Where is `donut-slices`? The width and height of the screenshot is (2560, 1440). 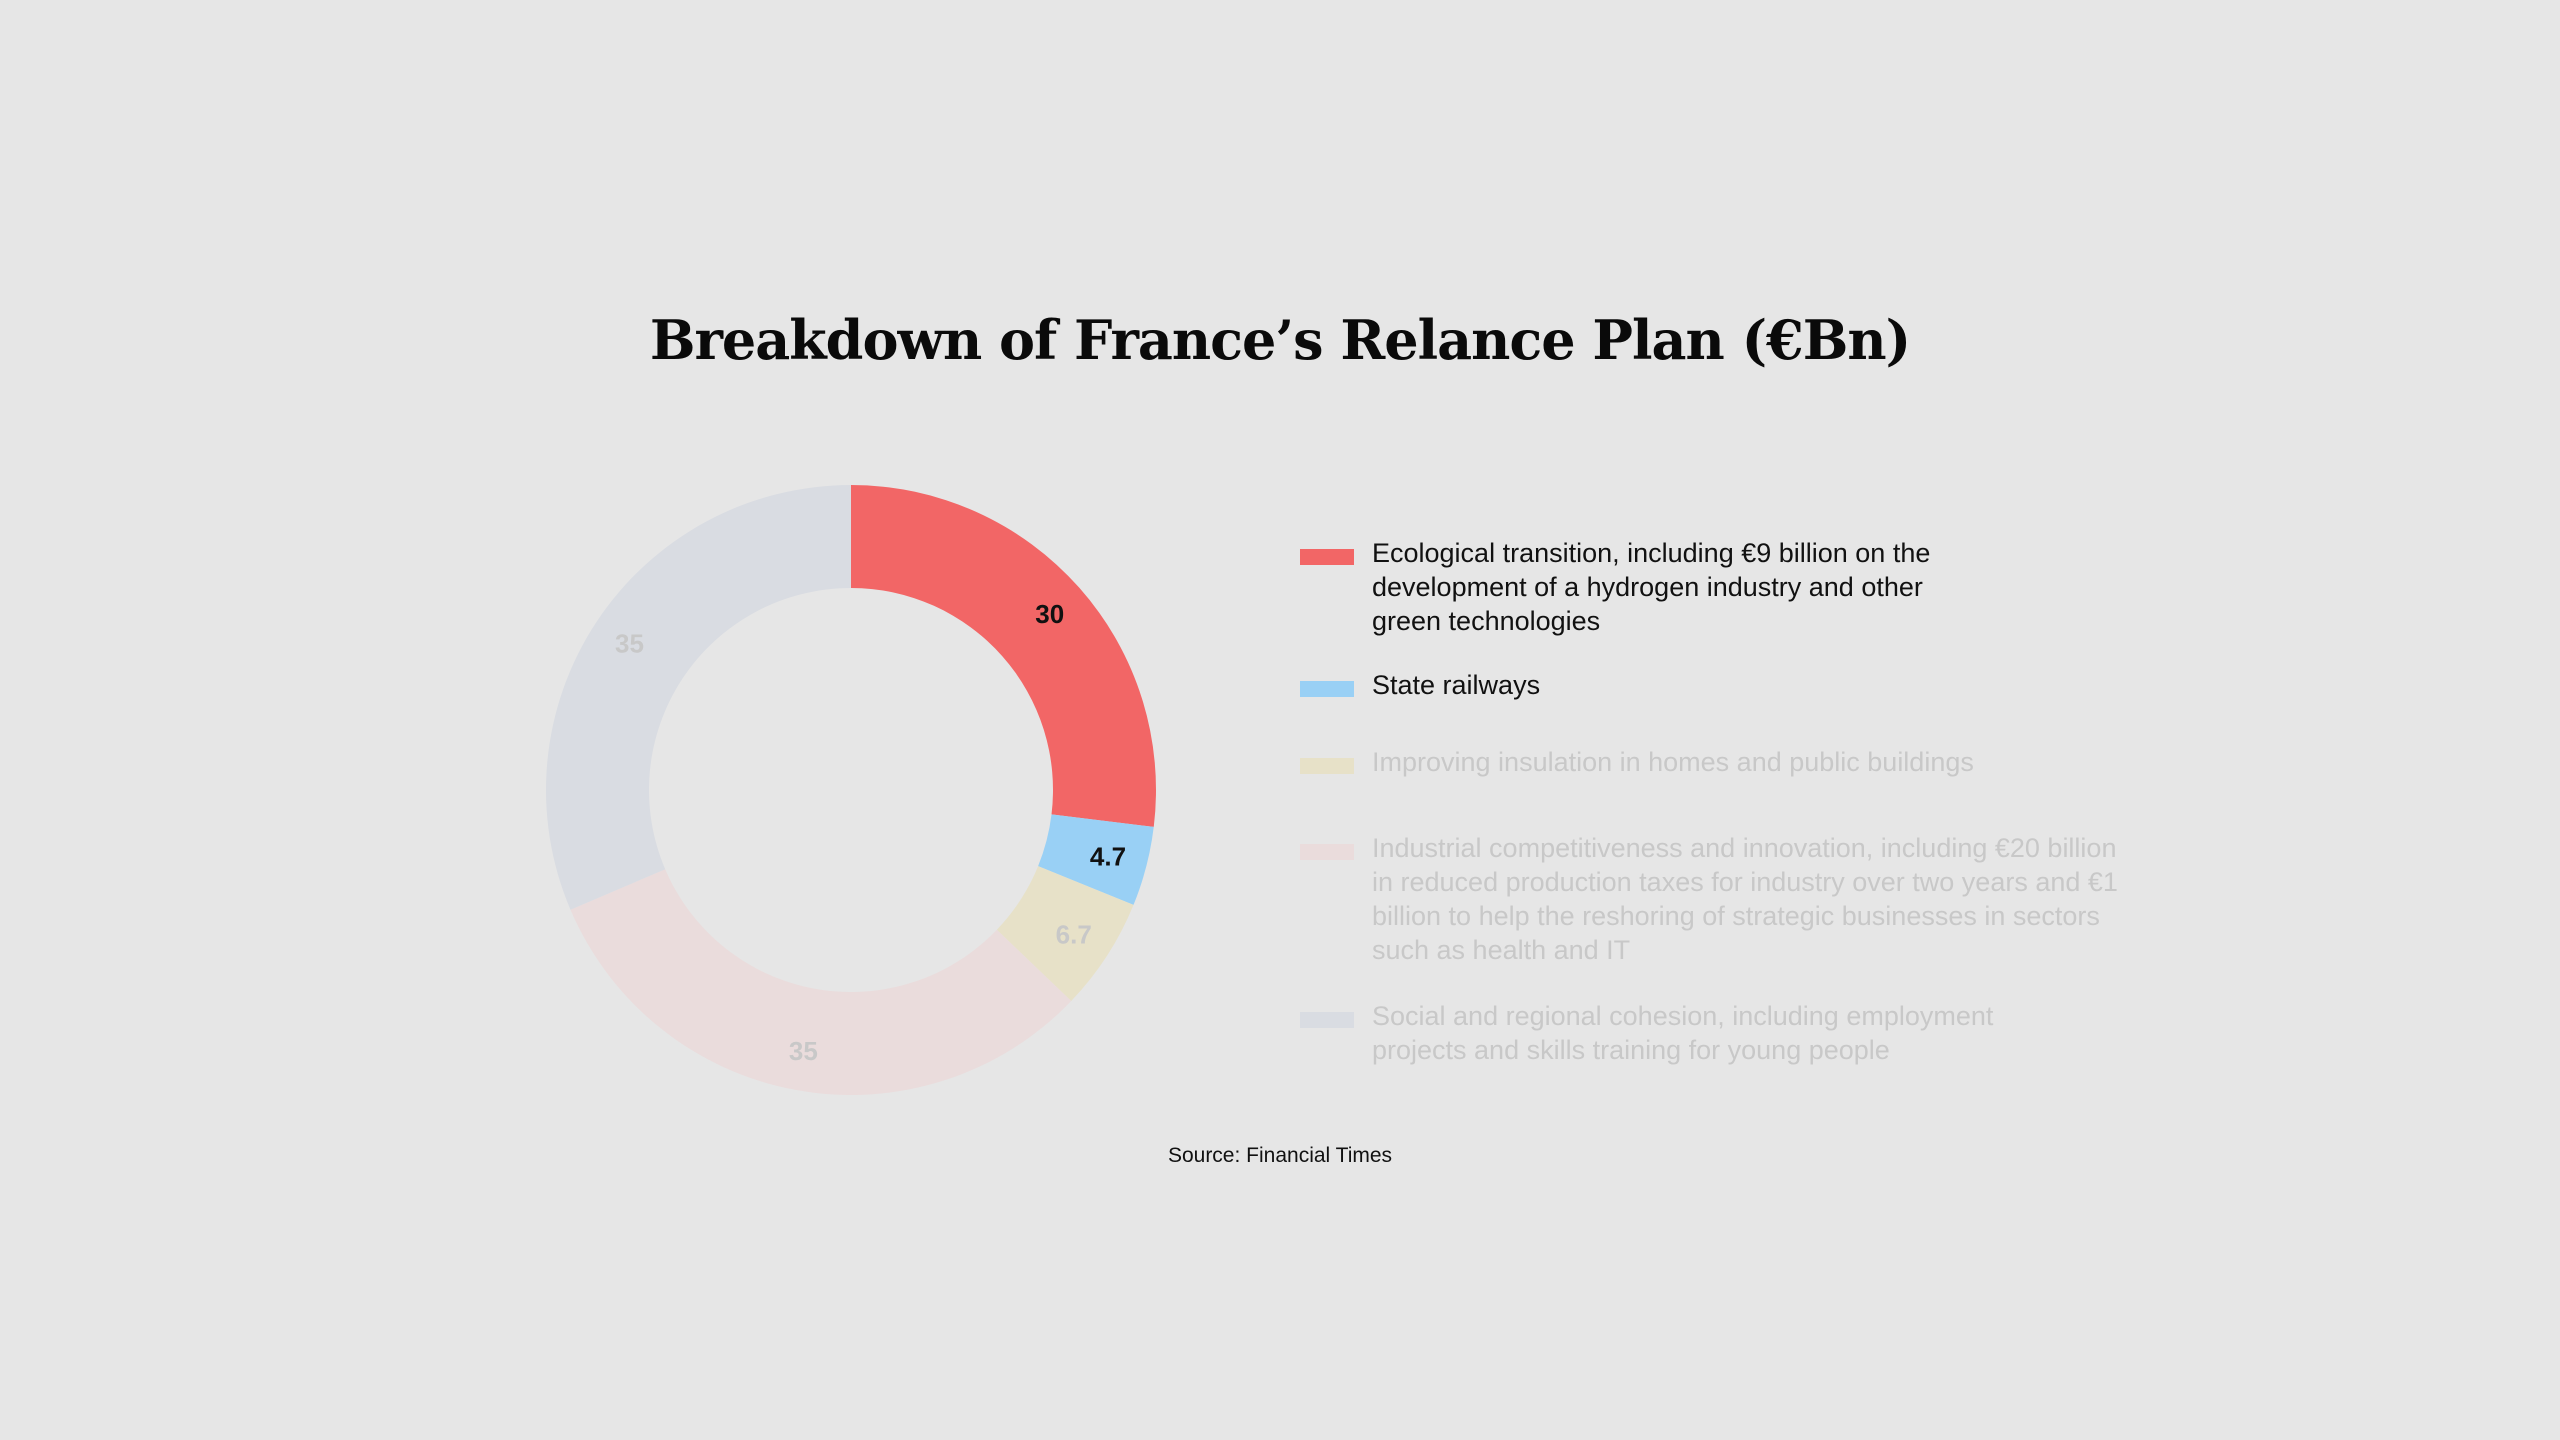
donut-slices is located at coordinates (851, 790).